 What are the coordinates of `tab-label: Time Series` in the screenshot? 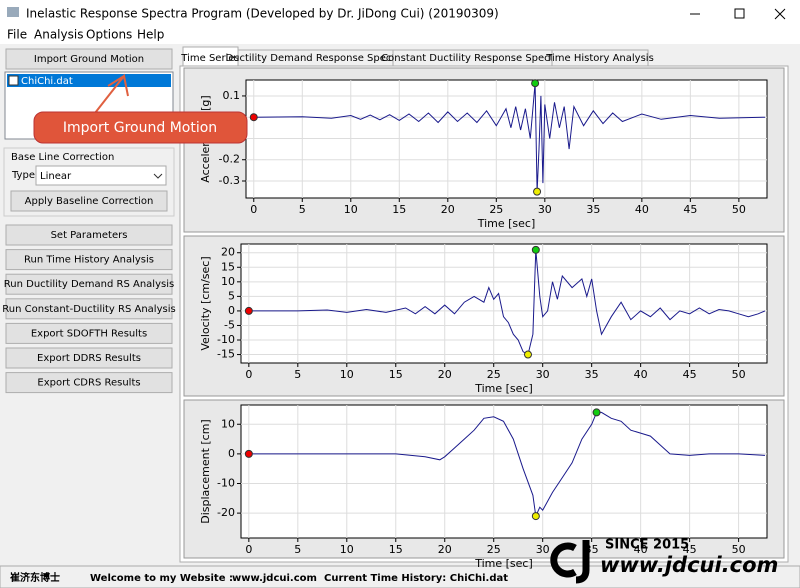 It's located at (209, 58).